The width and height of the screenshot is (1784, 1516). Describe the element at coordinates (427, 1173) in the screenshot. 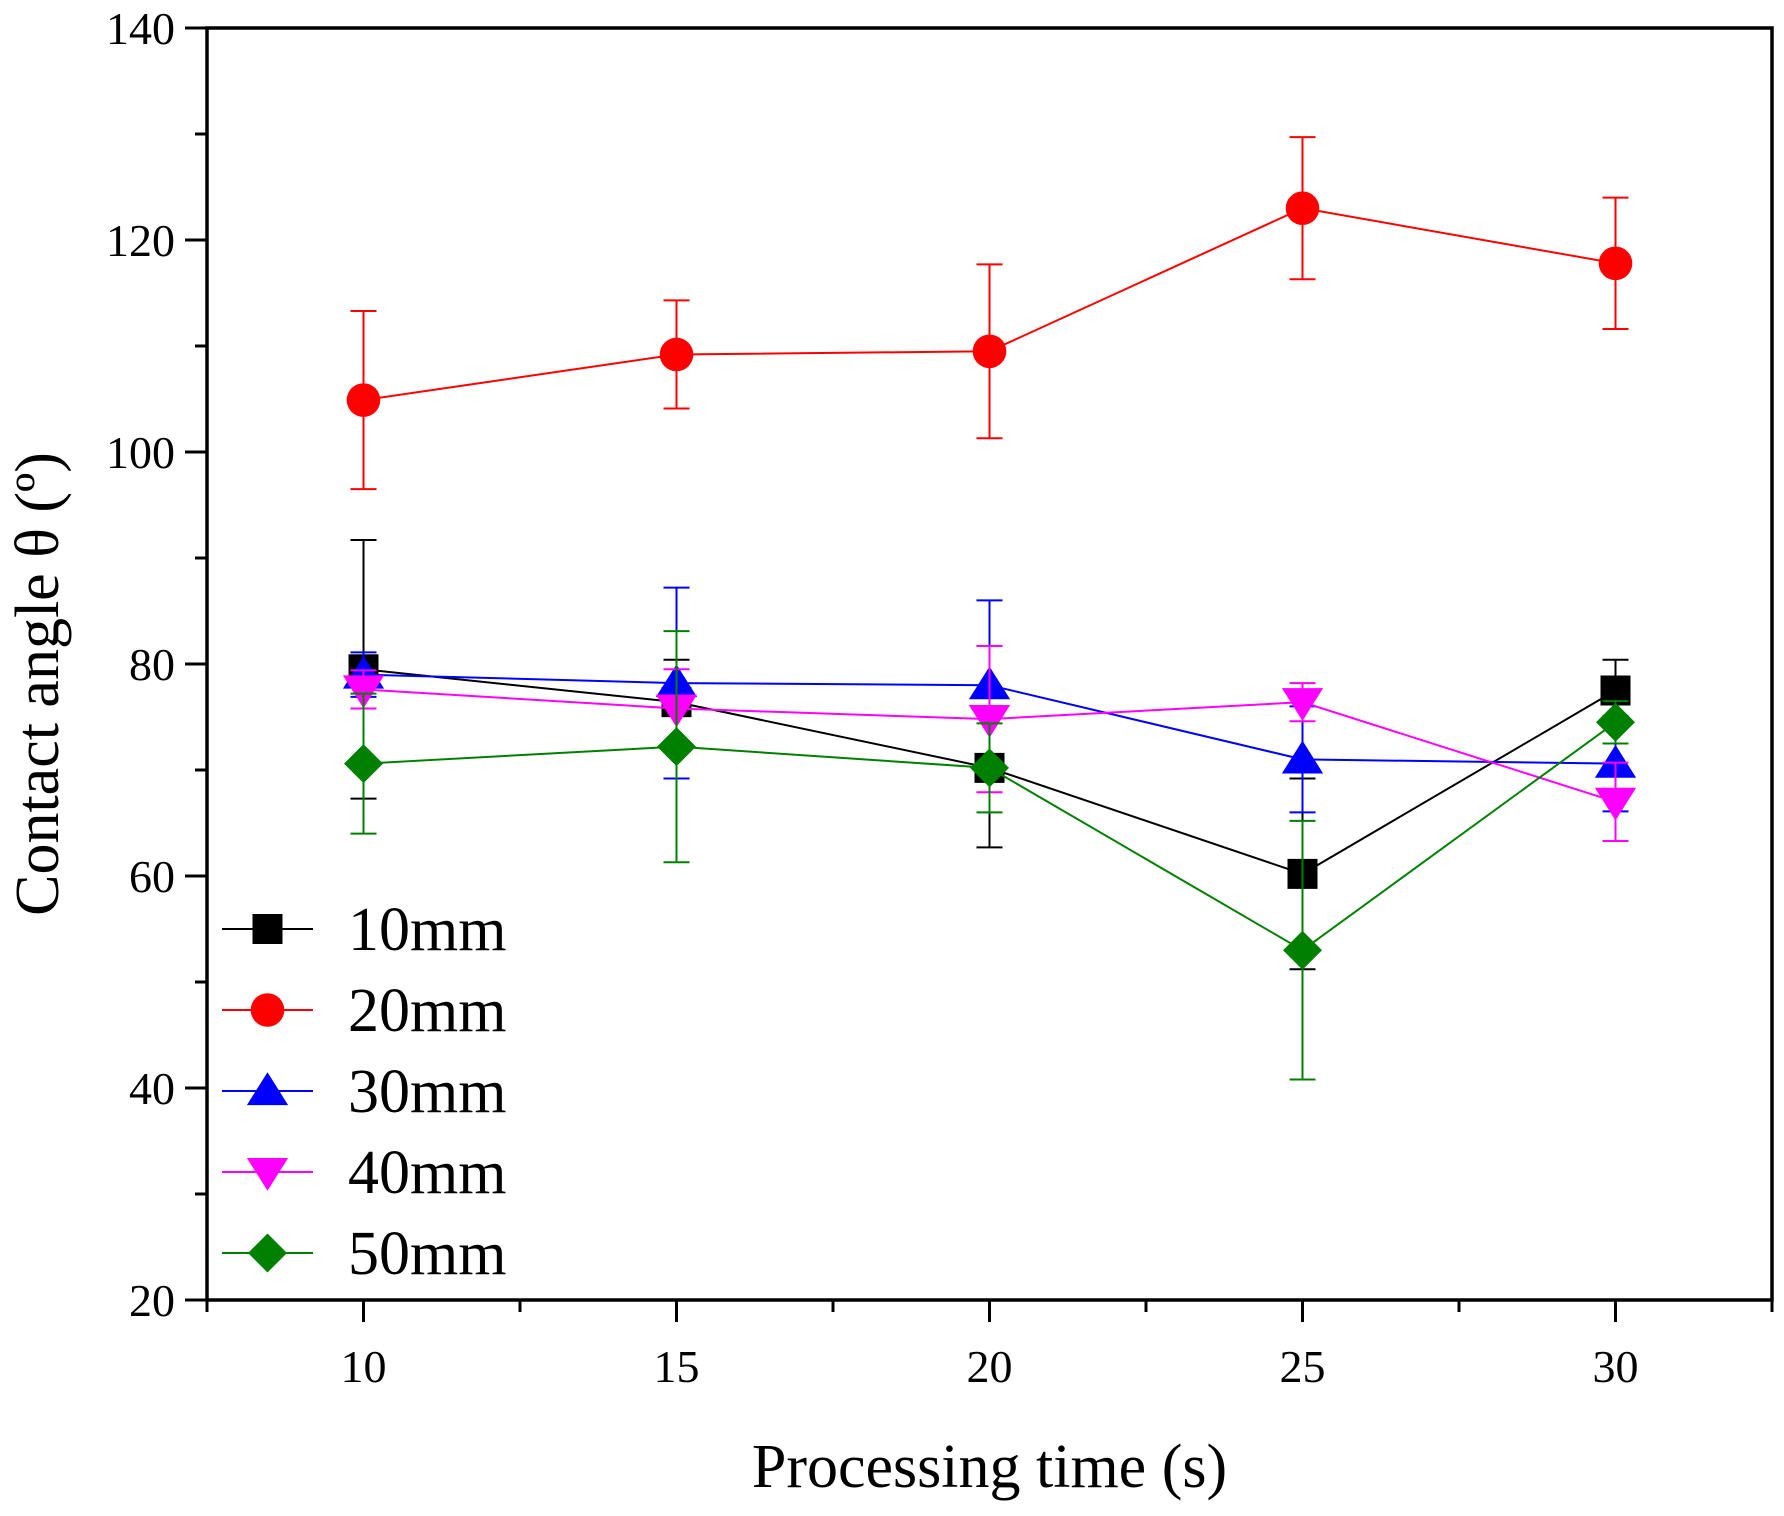

I see `legend-label: 40mm` at that location.